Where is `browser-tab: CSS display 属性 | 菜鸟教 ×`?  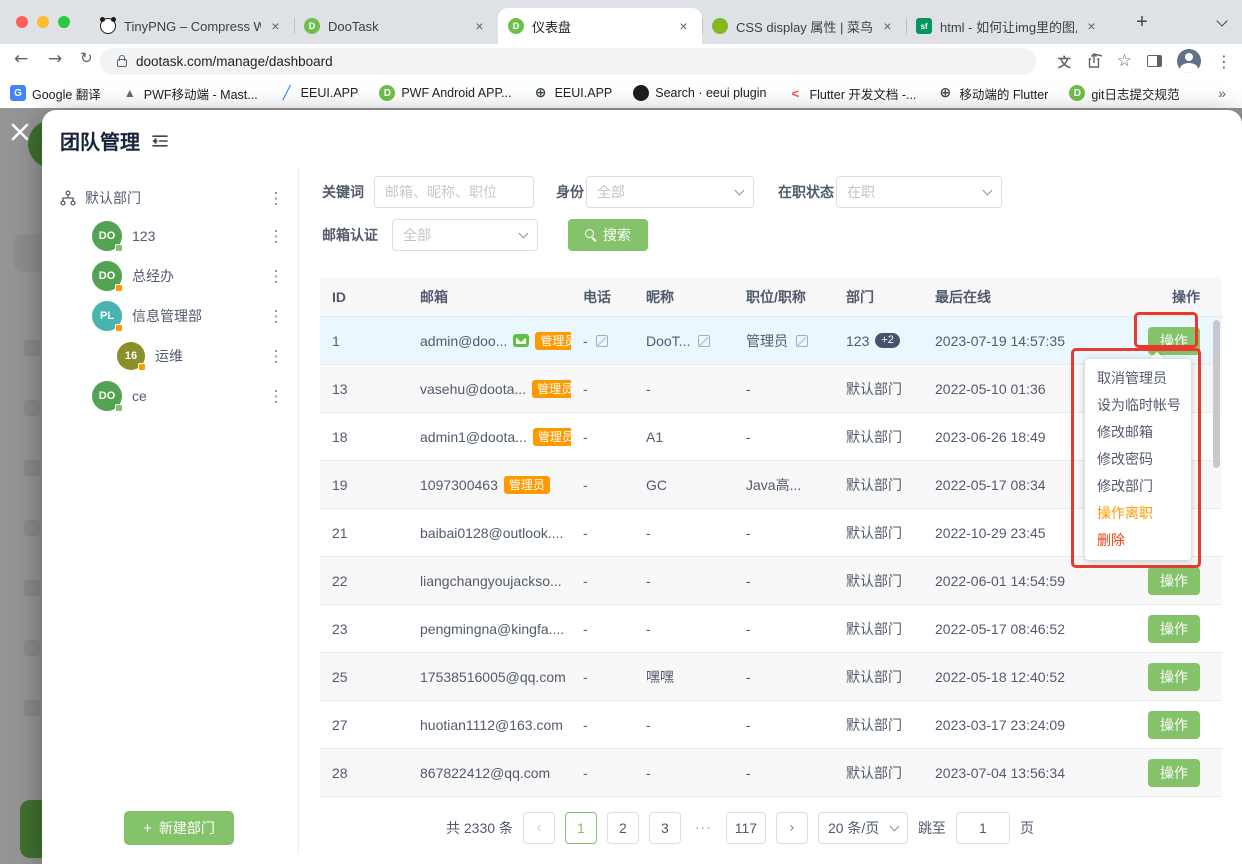 browser-tab: CSS display 属性 | 菜鸟教 × is located at coordinates (804, 26).